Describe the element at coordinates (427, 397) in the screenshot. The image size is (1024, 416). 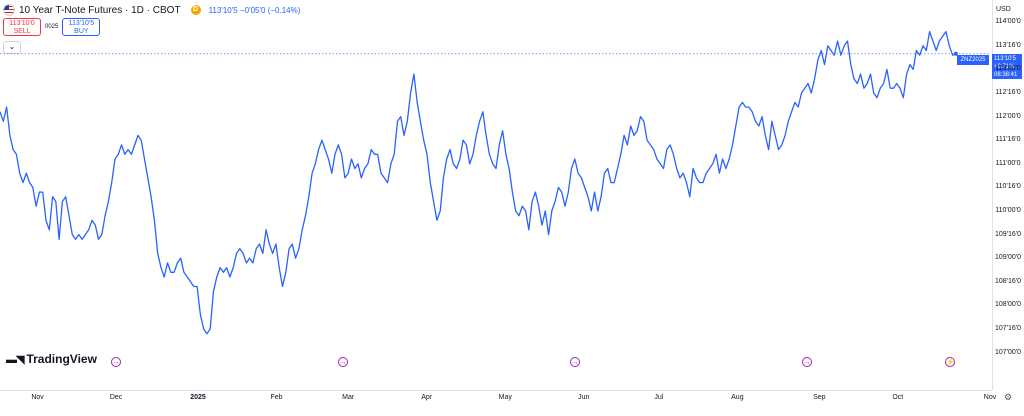
I see `x-tick-label: Apr` at that location.